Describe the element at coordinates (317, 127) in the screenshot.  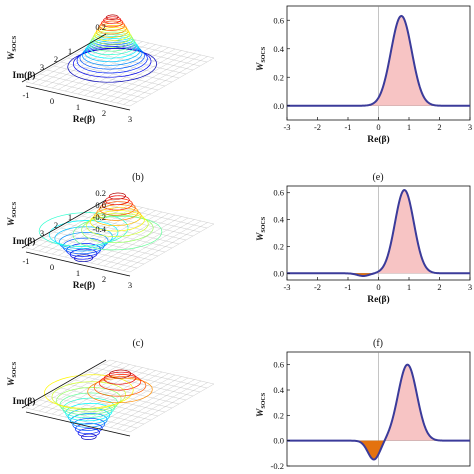
I see `x-tick-label: -2` at that location.